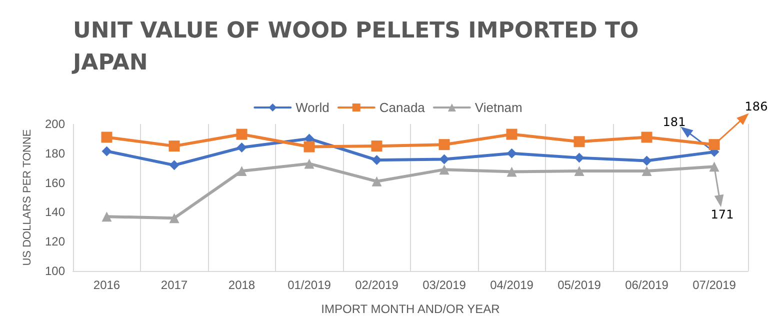  Describe the element at coordinates (55, 212) in the screenshot. I see `y-tick-label: 140` at that location.